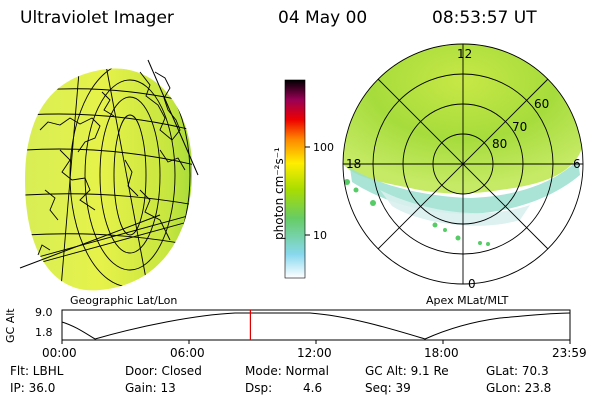  Describe the element at coordinates (467, 300) in the screenshot. I see `polar-caption: Apex MLat/MLT` at that location.